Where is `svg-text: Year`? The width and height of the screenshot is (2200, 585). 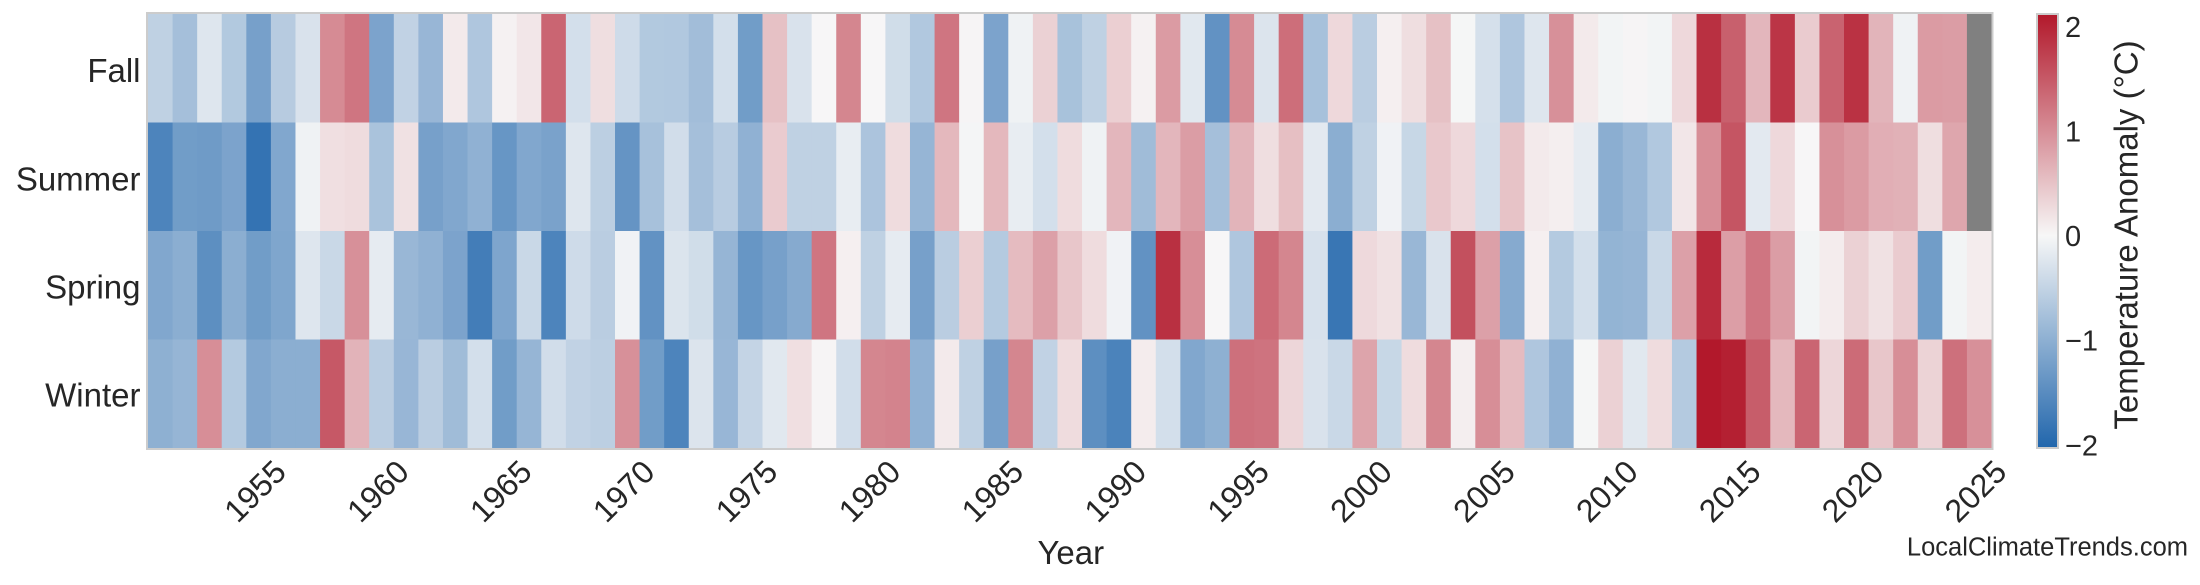
svg-text: Year is located at coordinates (1070, 552).